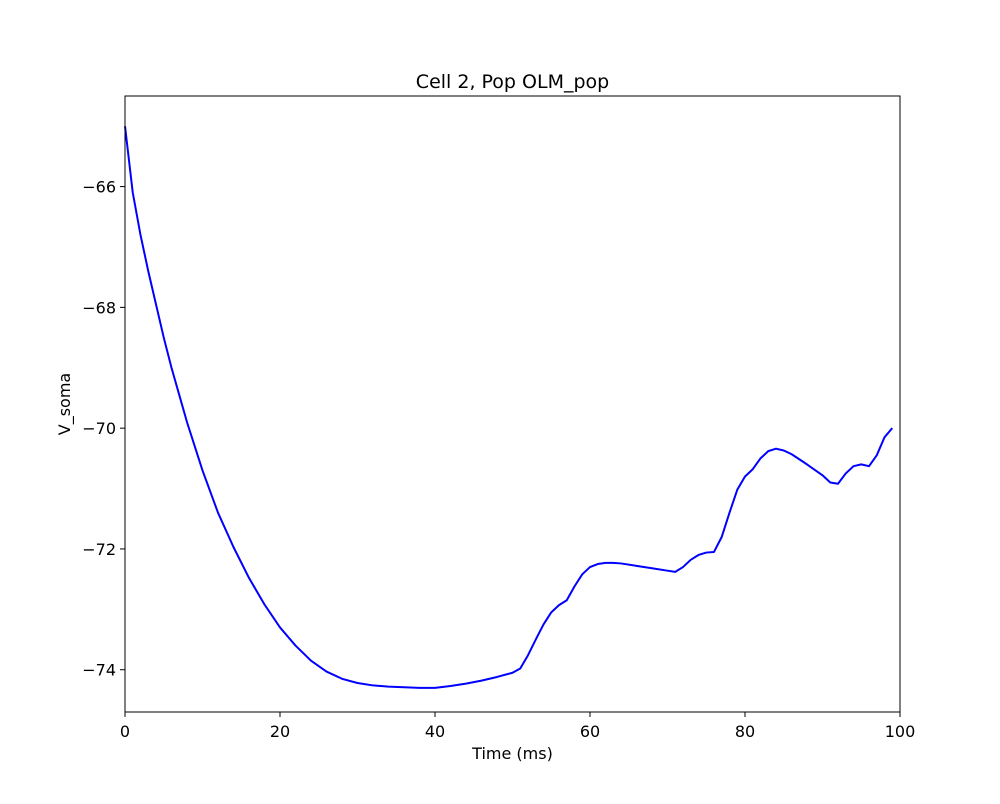 The image size is (1000, 804). I want to click on x-tick-label: 100, so click(900, 731).